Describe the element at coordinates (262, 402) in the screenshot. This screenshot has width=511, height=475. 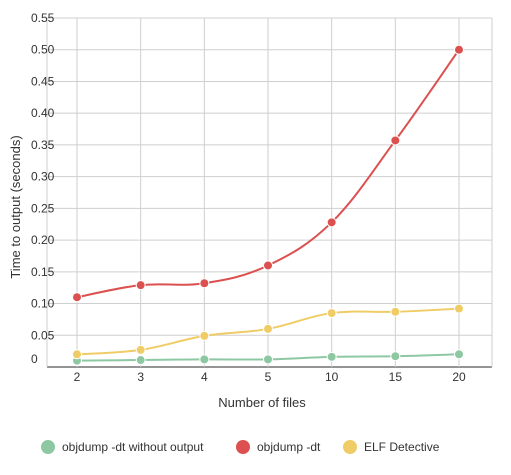
I see `x-axis-title: Number of files` at that location.